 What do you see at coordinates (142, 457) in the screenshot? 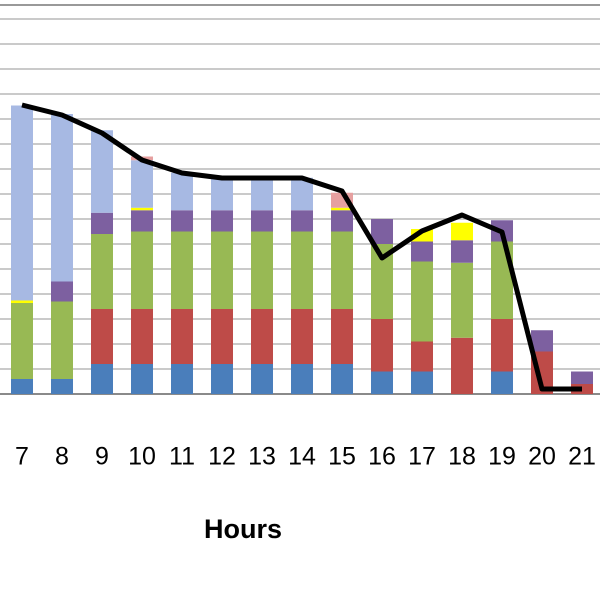
I see `x-tick-label: 10` at bounding box center [142, 457].